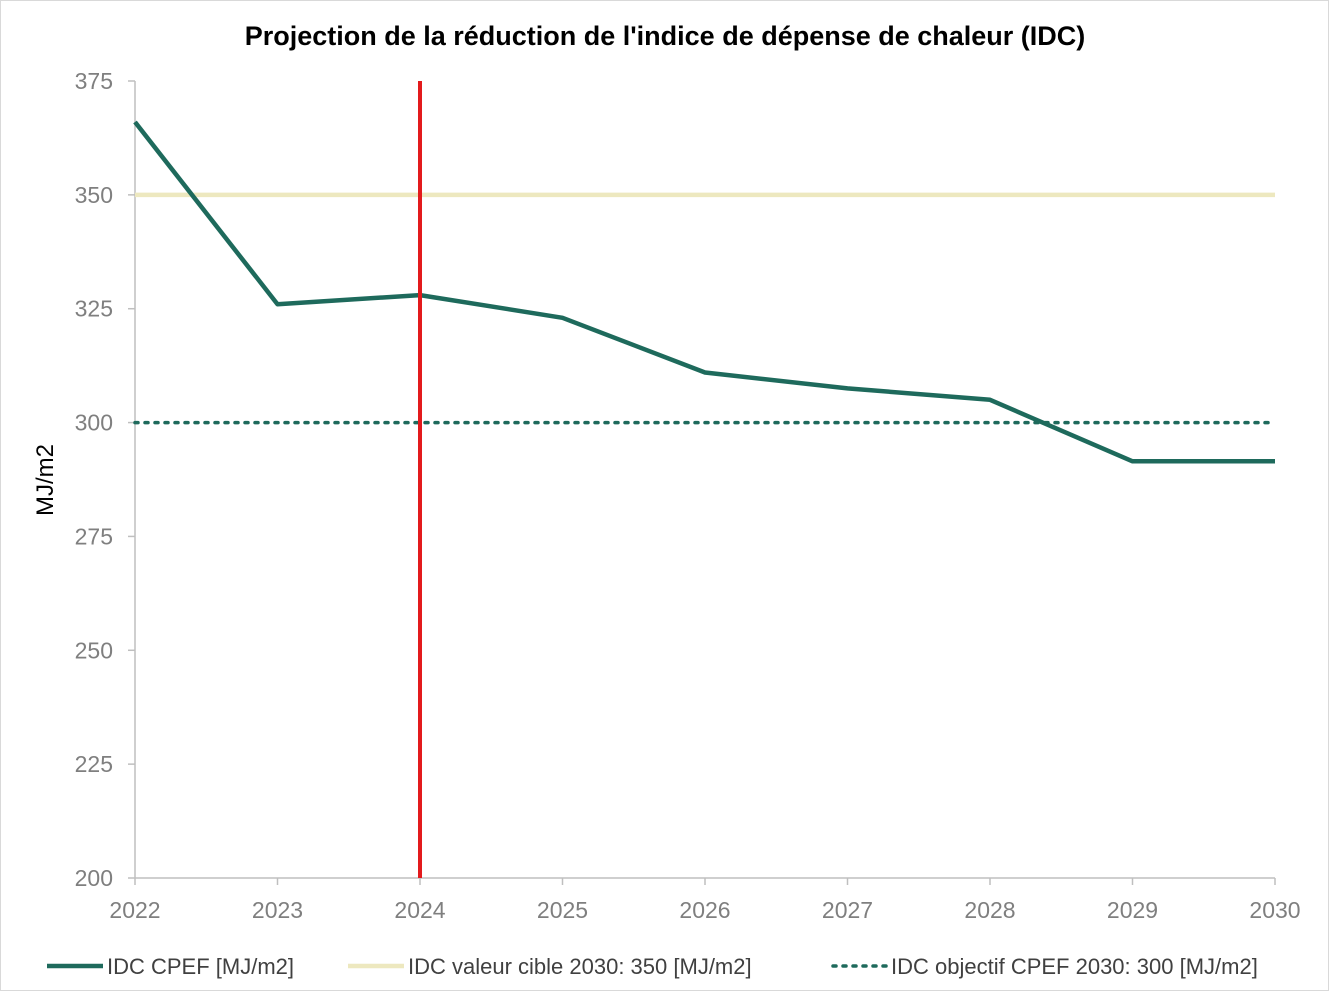 This screenshot has width=1329, height=992. What do you see at coordinates (134, 910) in the screenshot?
I see `x-tick-label: 2022` at bounding box center [134, 910].